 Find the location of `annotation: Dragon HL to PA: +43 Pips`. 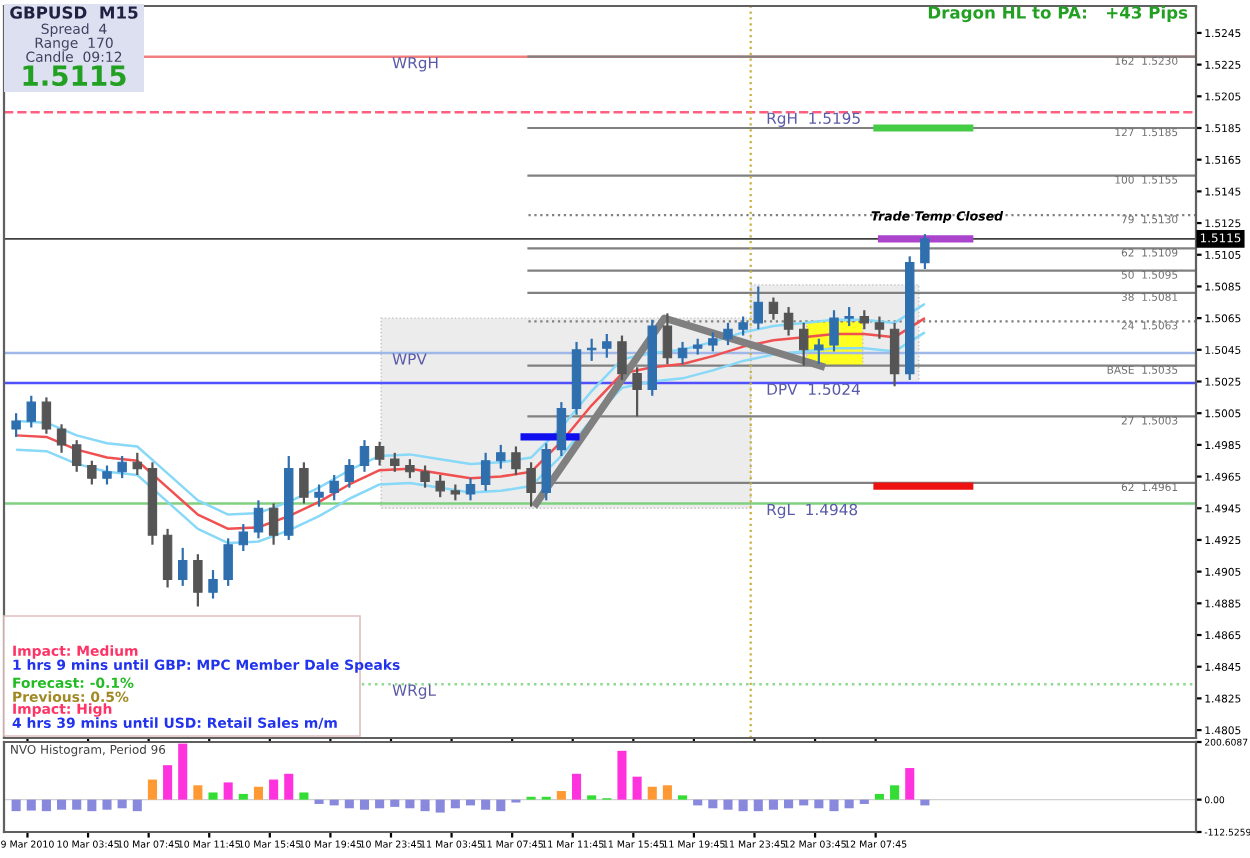

annotation: Dragon HL to PA: +43 Pips is located at coordinates (1058, 14).